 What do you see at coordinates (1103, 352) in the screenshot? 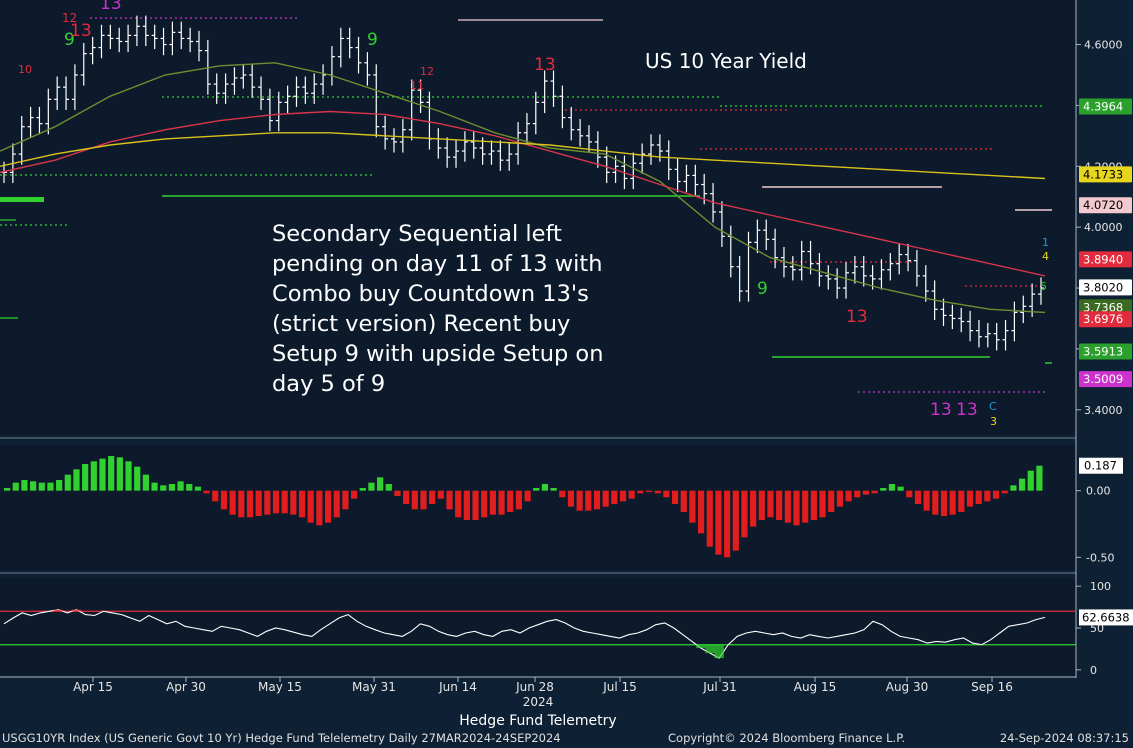
I see `price-label-text: 3.5913` at bounding box center [1103, 352].